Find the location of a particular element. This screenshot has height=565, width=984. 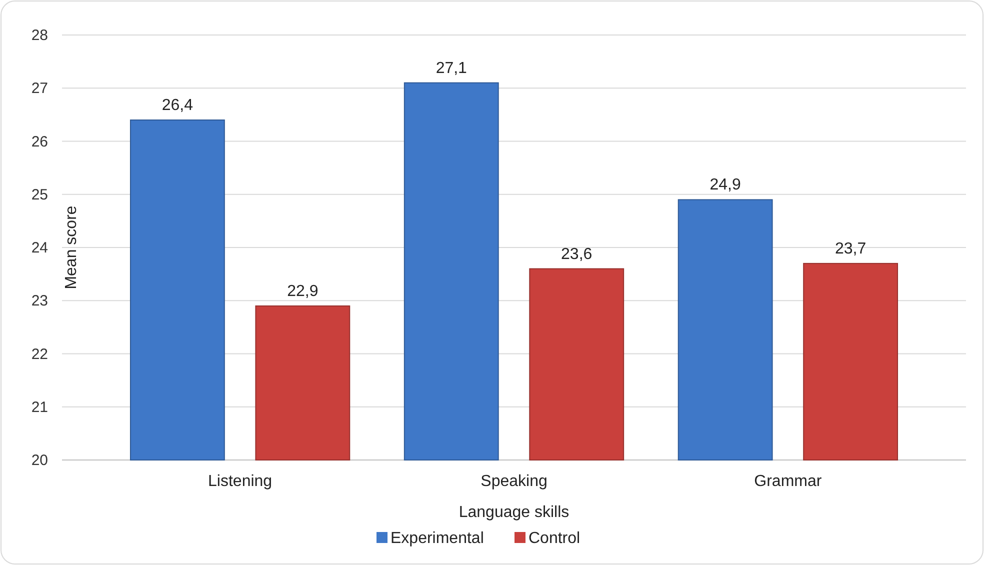

y-tick-label: 24 is located at coordinates (39, 248).